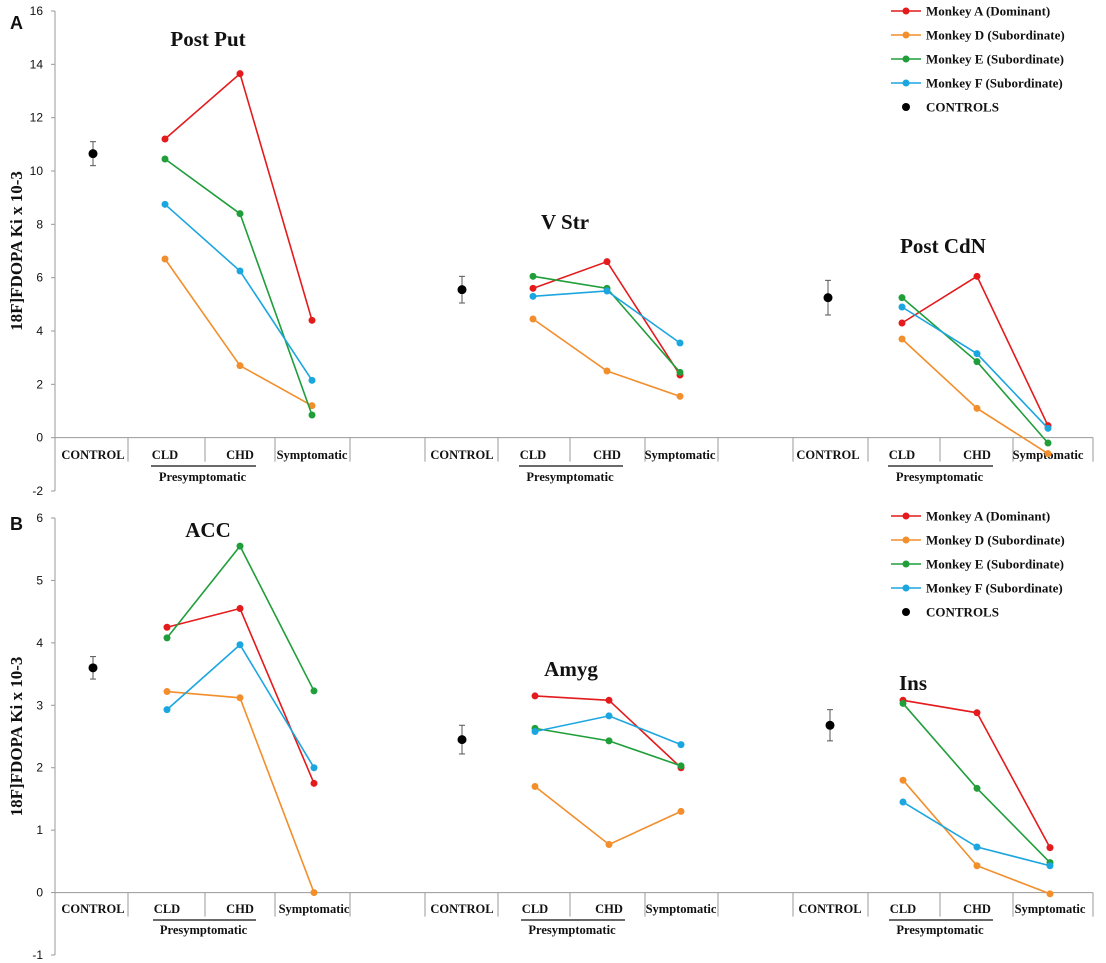 The image size is (1106, 963). I want to click on region-title: V Str, so click(565, 222).